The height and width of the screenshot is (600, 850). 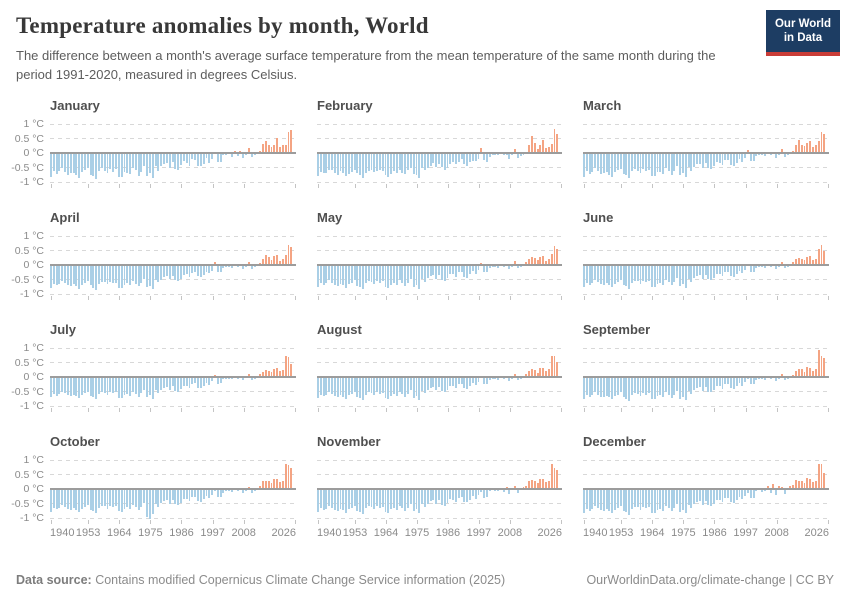 What do you see at coordinates (53, 162) in the screenshot?
I see `bar-january-1941` at bounding box center [53, 162].